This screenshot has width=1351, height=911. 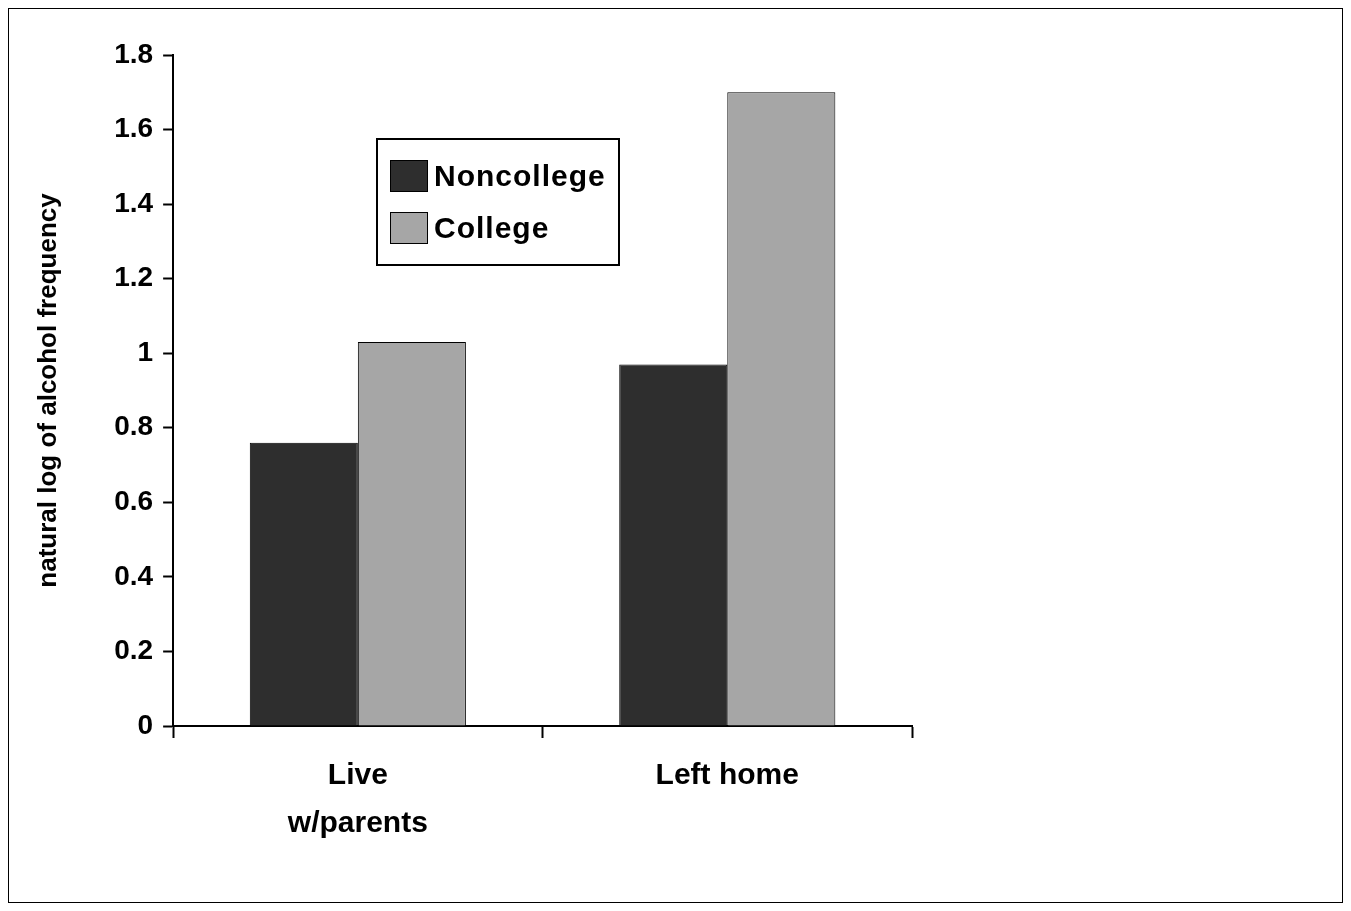 What do you see at coordinates (46, 390) in the screenshot?
I see `y-axis-title: natural log of alcohol frequency` at bounding box center [46, 390].